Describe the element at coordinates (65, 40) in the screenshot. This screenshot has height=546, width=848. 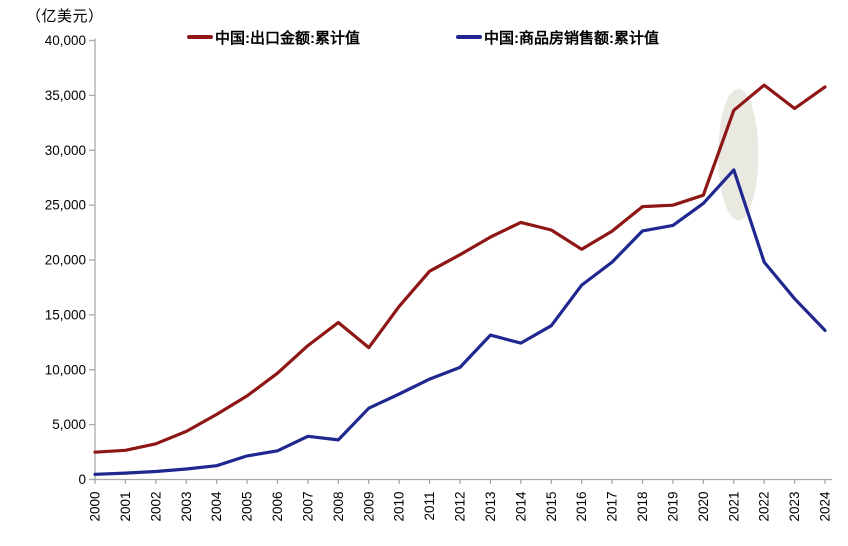
I see `y-tick-label: 40,000` at that location.